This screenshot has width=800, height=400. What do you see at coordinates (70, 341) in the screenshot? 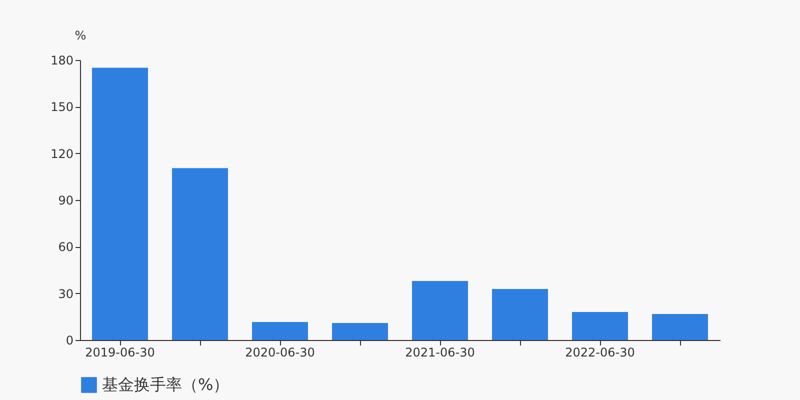
I see `y-tick-label: 0` at bounding box center [70, 341].